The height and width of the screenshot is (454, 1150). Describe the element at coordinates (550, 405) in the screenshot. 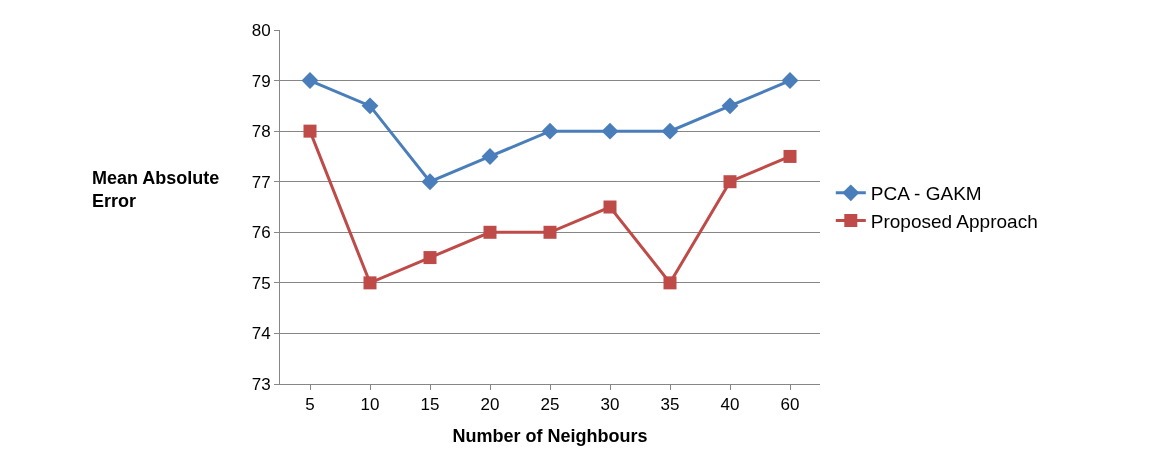

I see `x-tick-label: 25` at that location.